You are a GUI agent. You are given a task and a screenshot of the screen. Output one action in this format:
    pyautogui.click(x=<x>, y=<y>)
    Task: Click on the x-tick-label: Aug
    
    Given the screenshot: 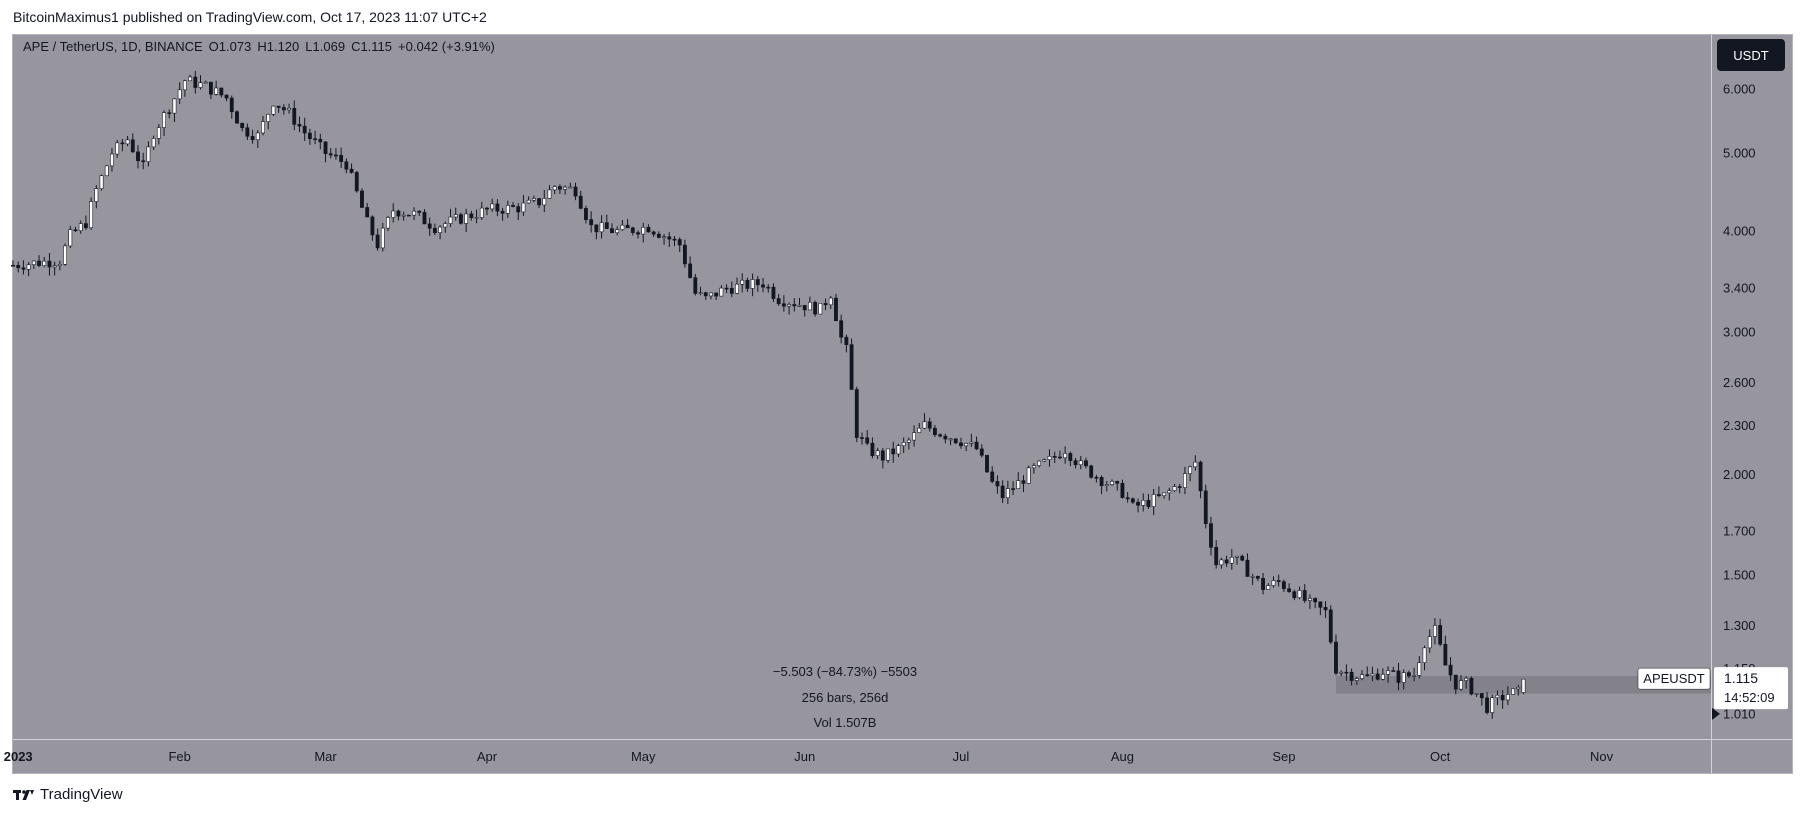 What is the action you would take?
    pyautogui.click(x=1122, y=756)
    